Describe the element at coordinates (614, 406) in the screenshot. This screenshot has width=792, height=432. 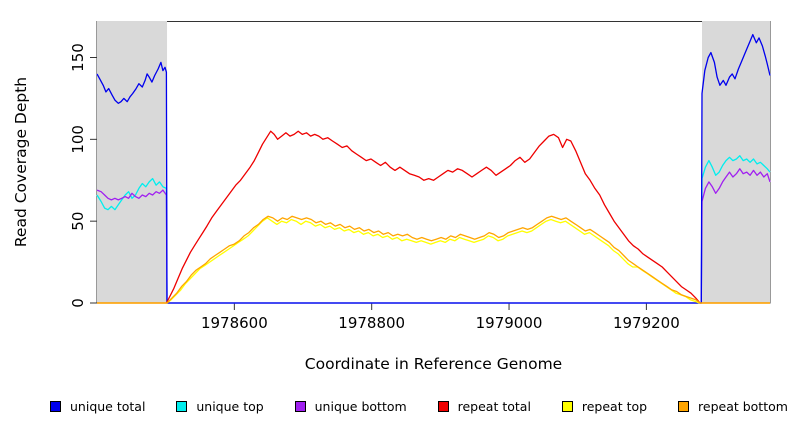
I see `legend-label: repeat top` at that location.